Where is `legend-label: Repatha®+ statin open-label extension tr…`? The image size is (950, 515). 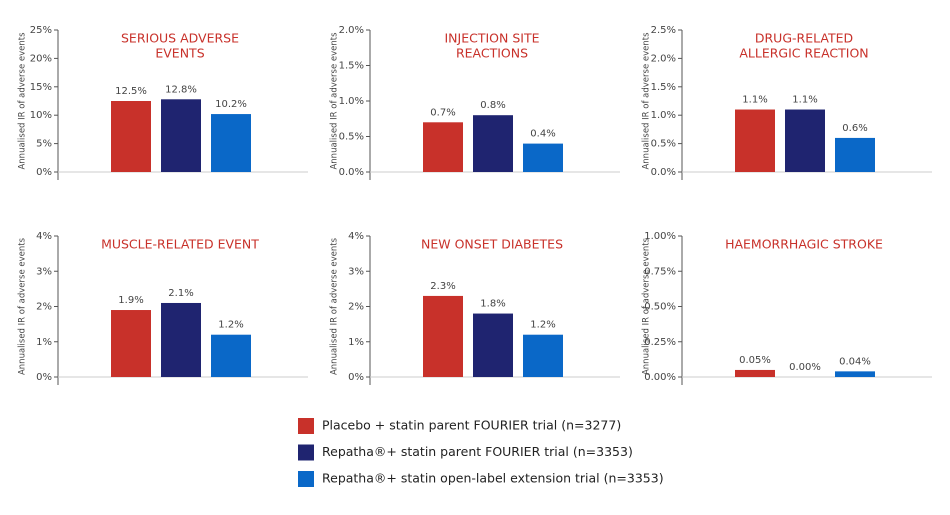
legend-label: Repatha®+ statin open-label extension tr… is located at coordinates (493, 478).